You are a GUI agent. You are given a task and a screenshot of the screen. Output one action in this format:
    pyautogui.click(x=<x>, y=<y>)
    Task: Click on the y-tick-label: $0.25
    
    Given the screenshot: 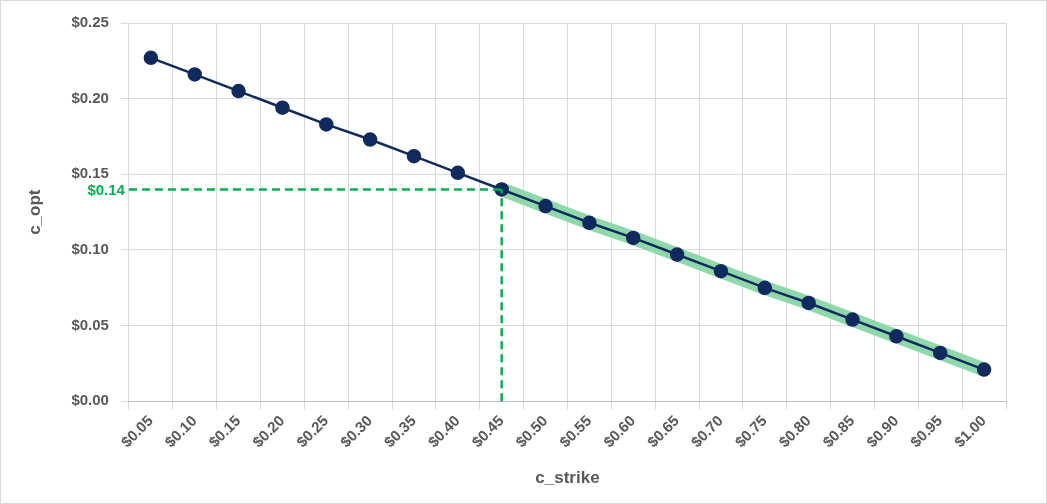 What is the action you would take?
    pyautogui.click(x=90, y=22)
    